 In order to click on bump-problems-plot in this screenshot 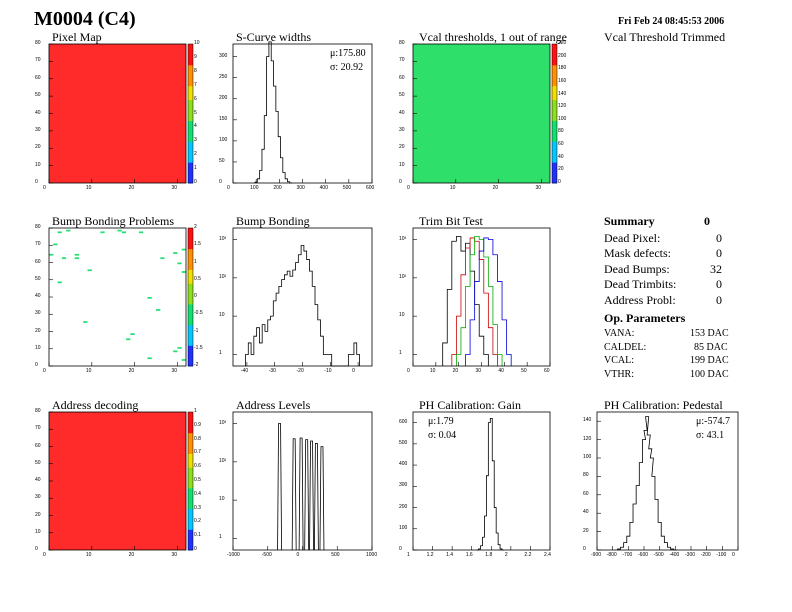, I will do `click(121, 297)`.